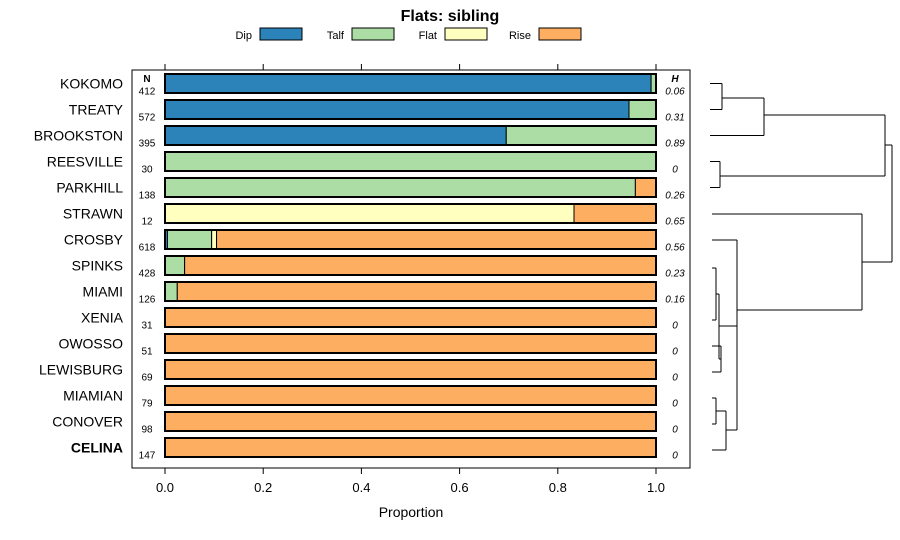 The width and height of the screenshot is (900, 540). What do you see at coordinates (147, 326) in the screenshot?
I see `n-value: 31` at bounding box center [147, 326].